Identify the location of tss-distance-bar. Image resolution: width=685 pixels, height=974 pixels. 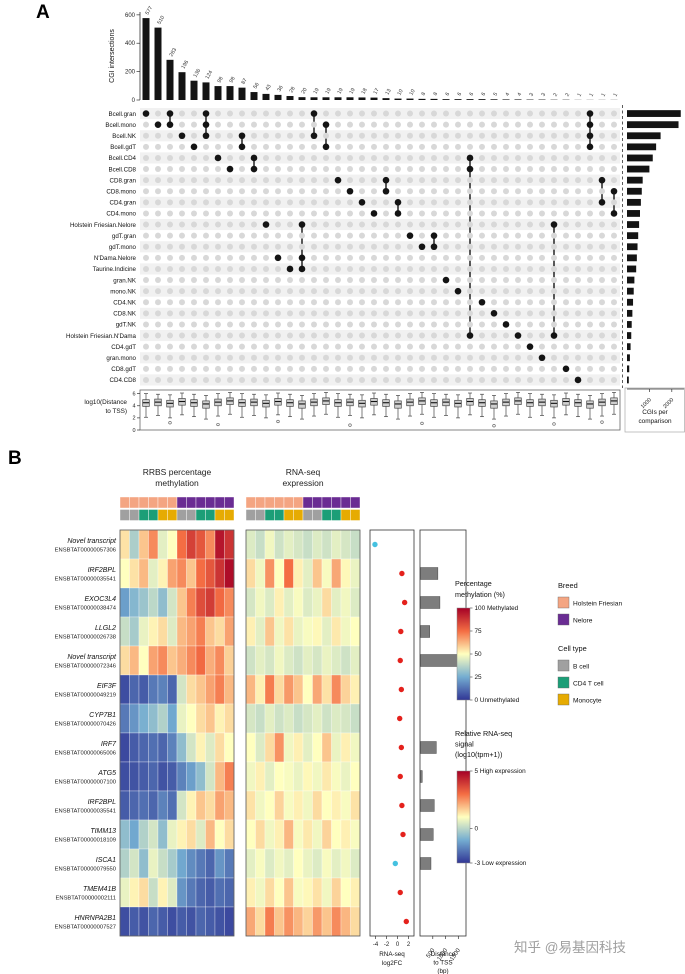
(441, 660).